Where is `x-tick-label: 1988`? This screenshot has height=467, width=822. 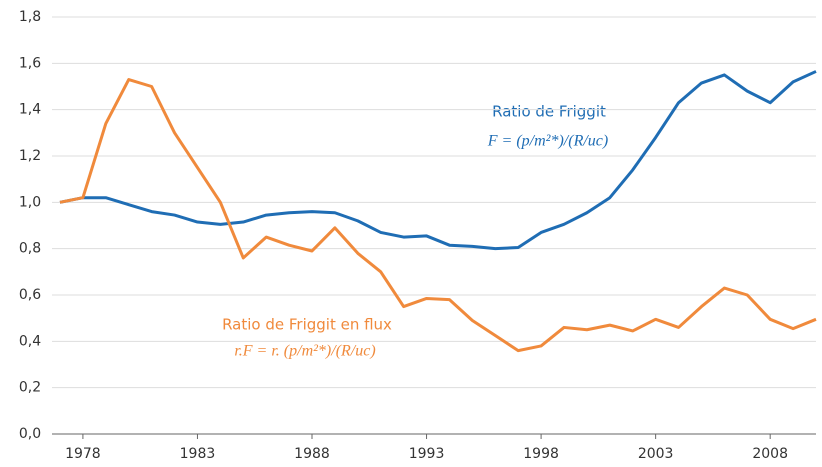 x-tick-label: 1988 is located at coordinates (312, 454).